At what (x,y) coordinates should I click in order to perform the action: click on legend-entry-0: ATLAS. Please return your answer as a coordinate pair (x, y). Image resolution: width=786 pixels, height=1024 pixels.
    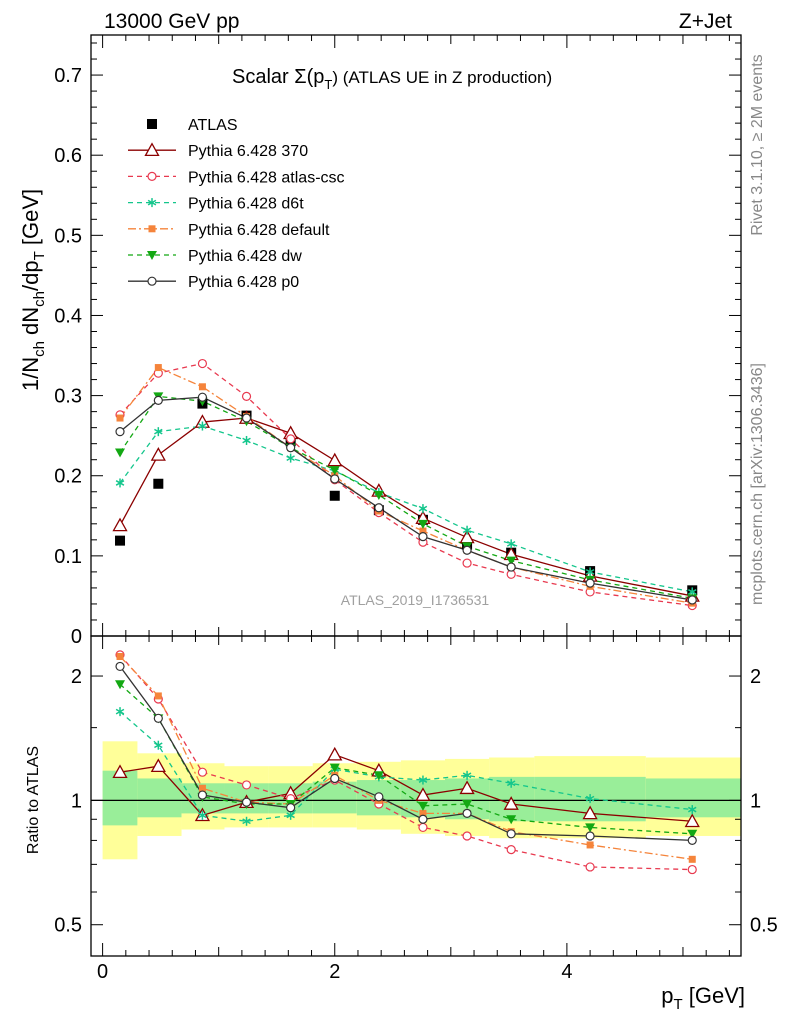
    Looking at the image, I should click on (192, 125).